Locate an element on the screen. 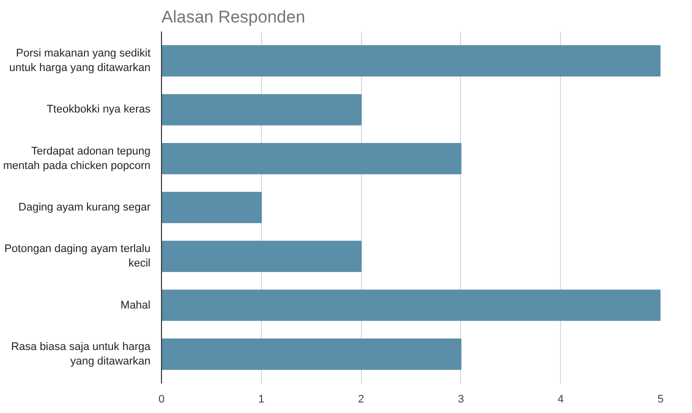 This screenshot has height=413, width=692. x-tick-label: 5 is located at coordinates (660, 400).